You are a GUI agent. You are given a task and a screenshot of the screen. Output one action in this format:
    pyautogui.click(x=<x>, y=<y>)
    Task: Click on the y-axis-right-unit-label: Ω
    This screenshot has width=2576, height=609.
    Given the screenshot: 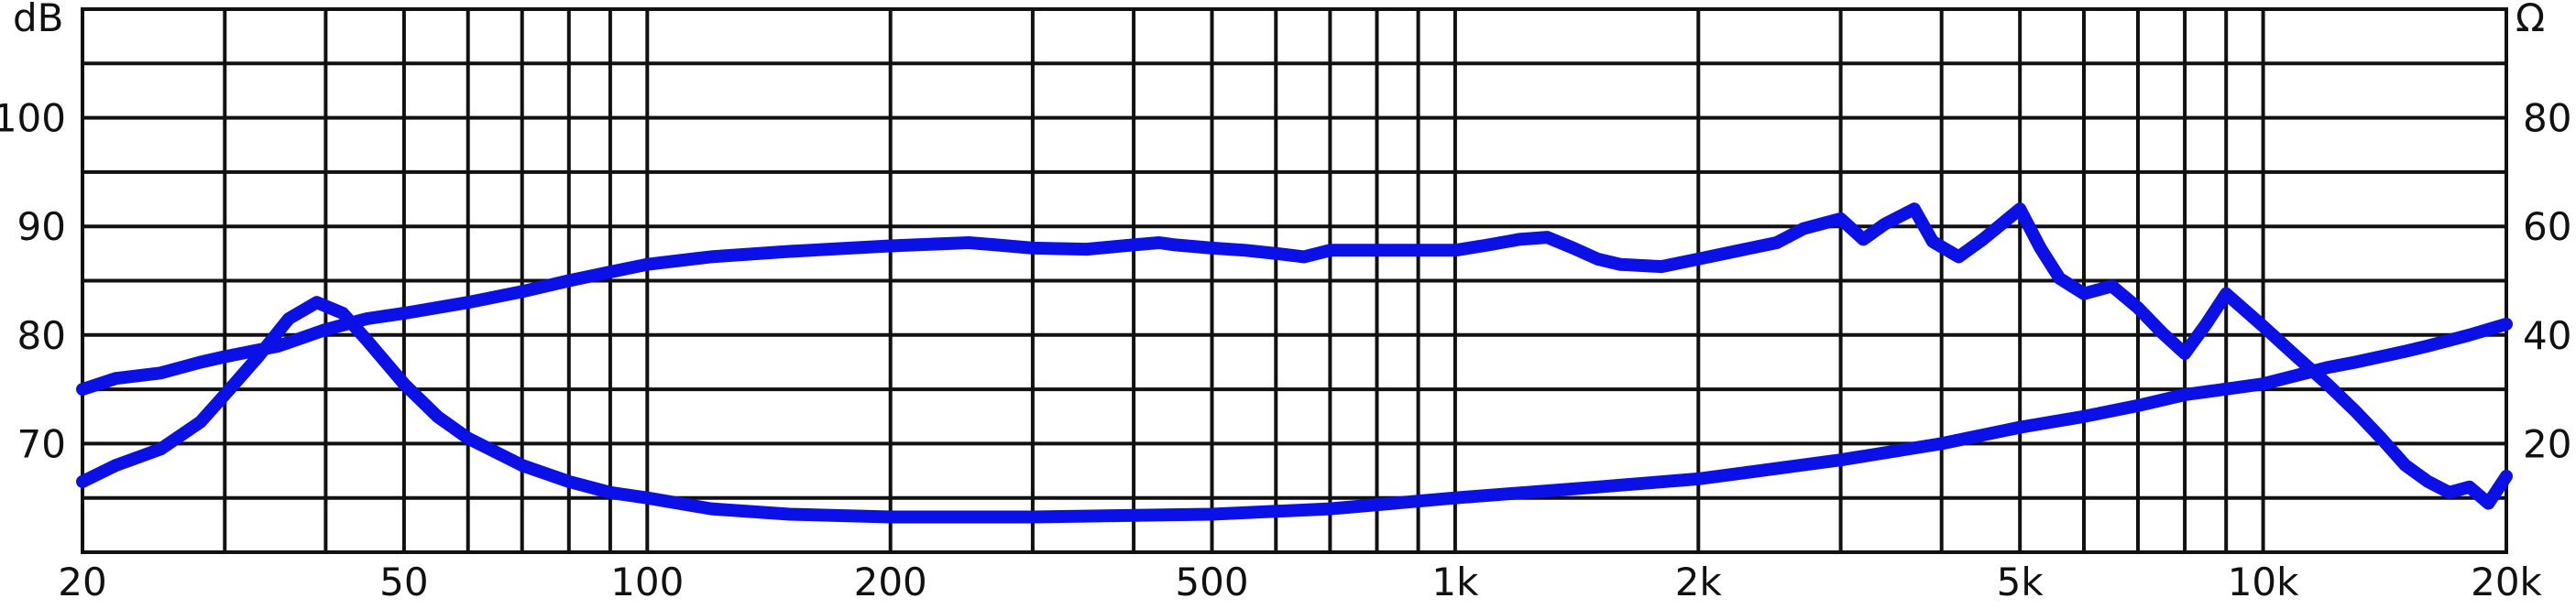 What is the action you would take?
    pyautogui.click(x=2530, y=20)
    